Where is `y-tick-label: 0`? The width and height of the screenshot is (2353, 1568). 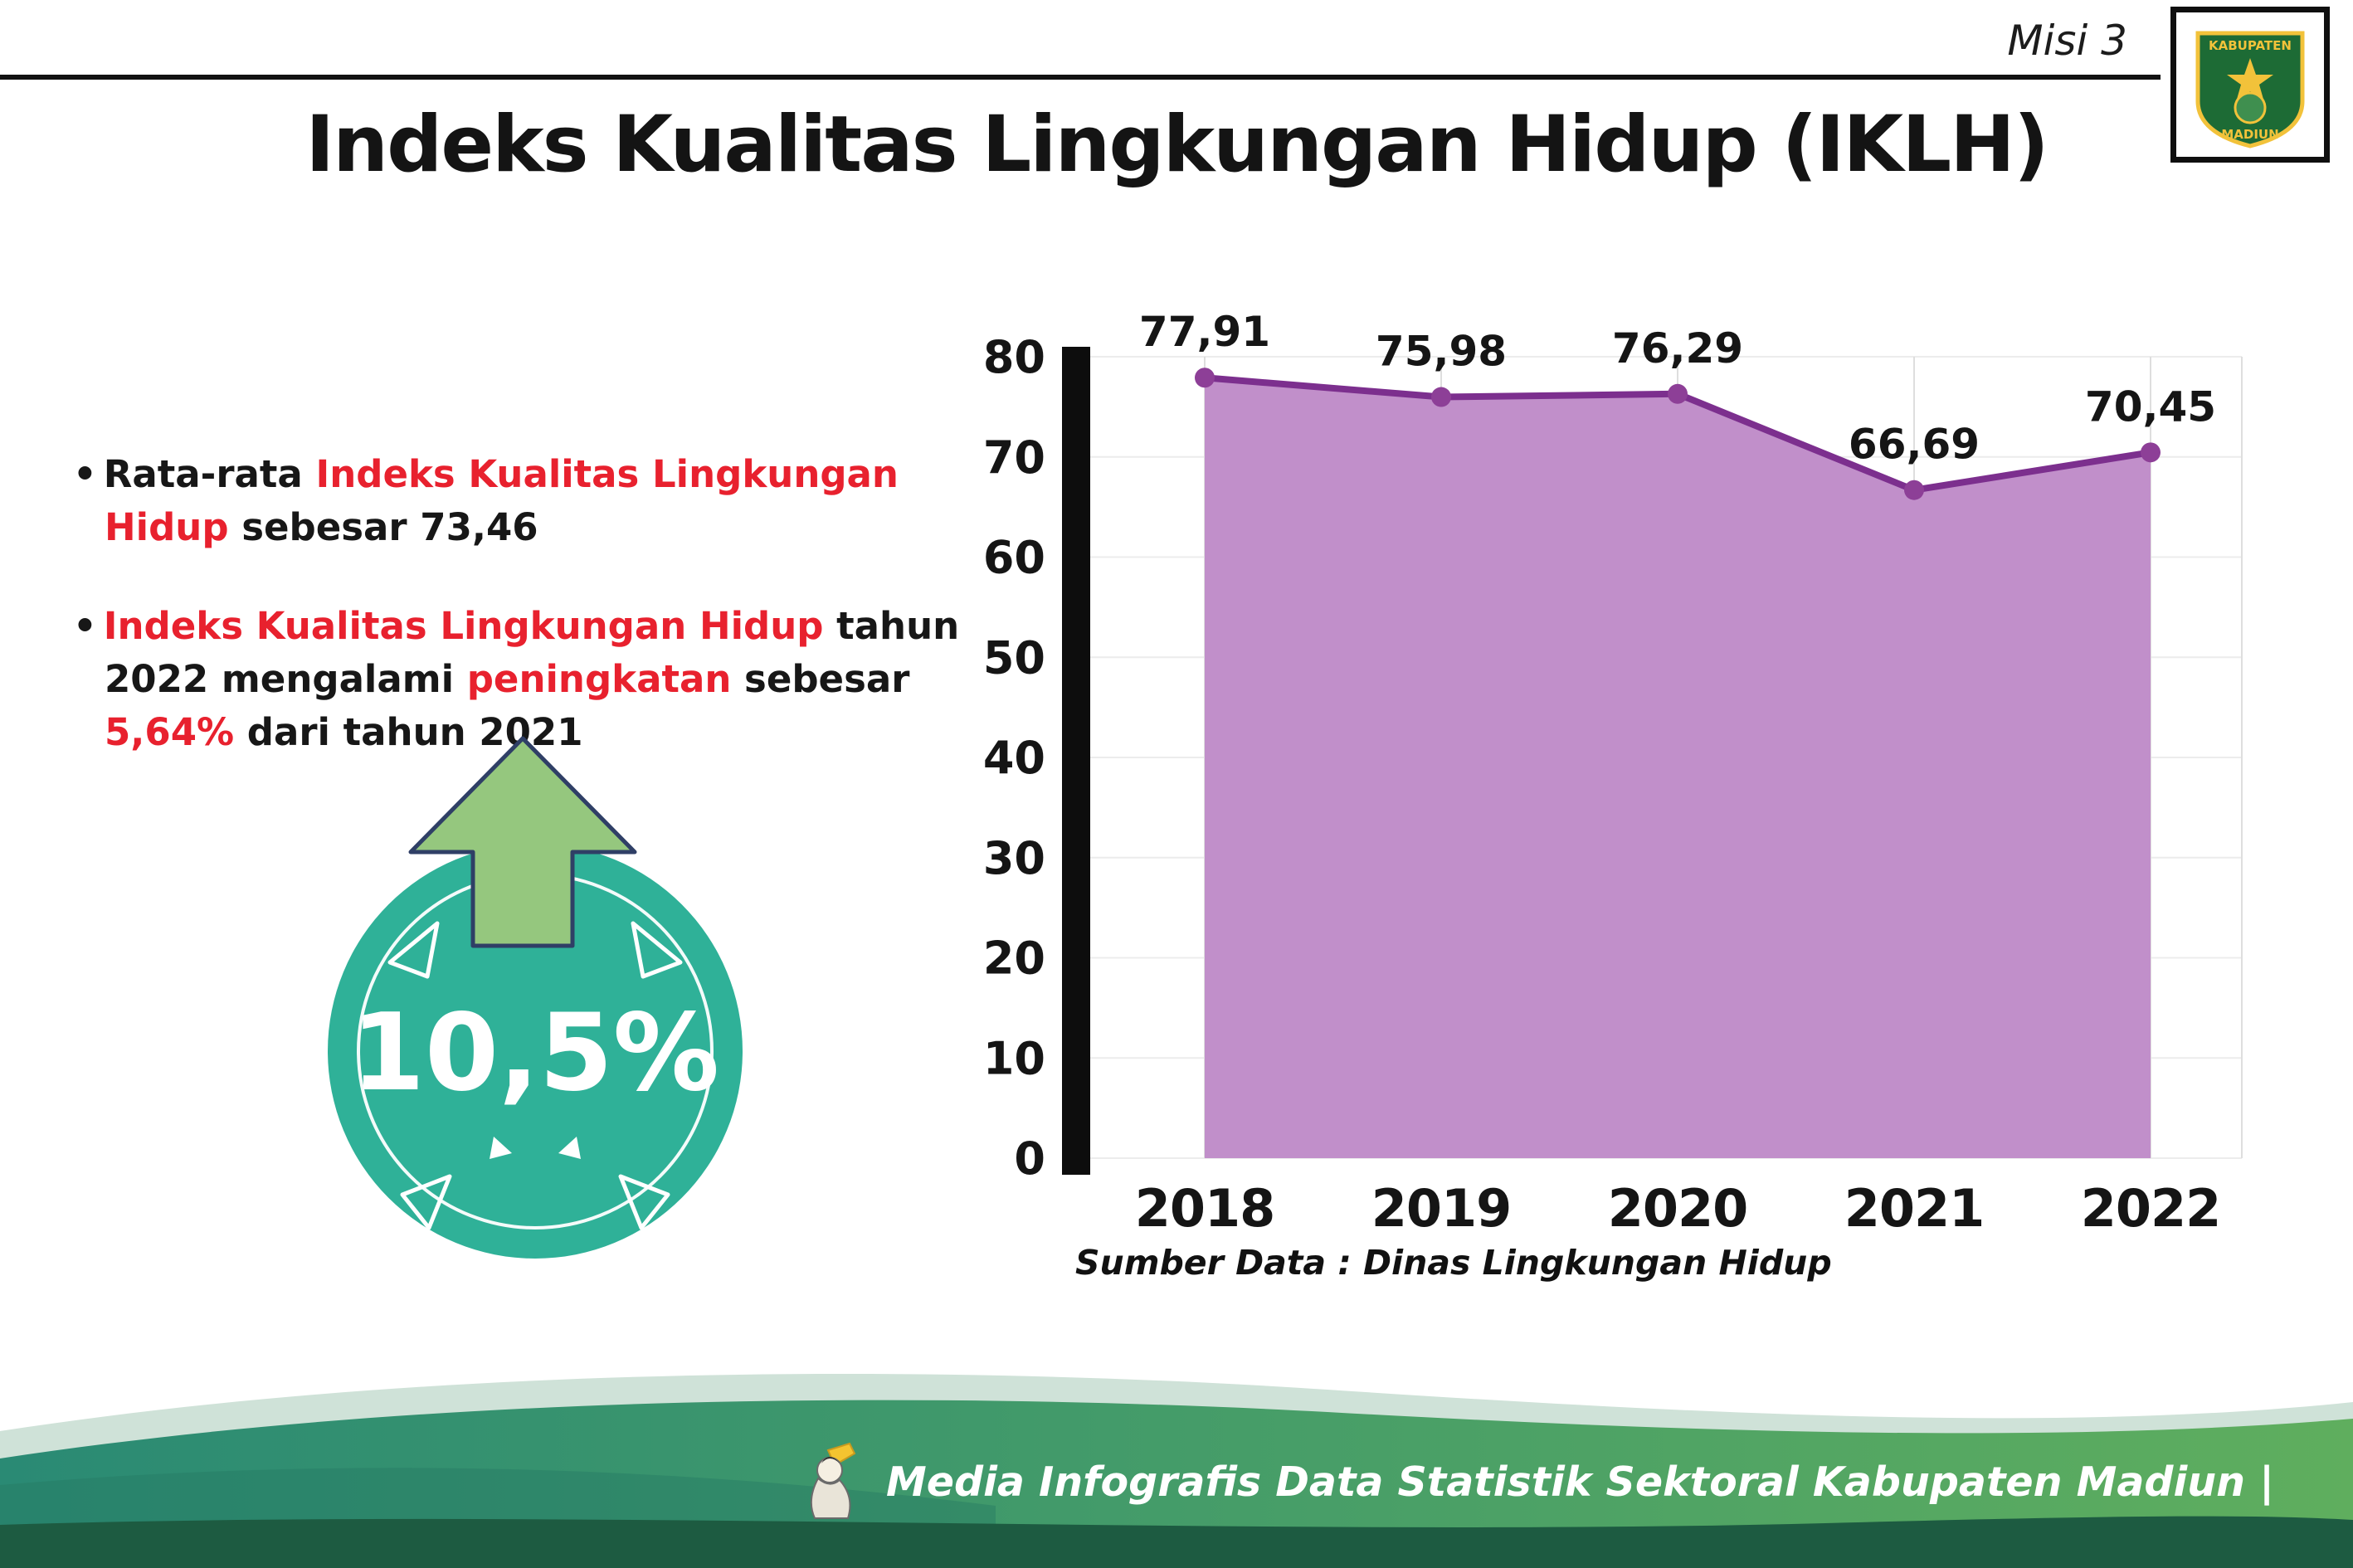
y-tick-label: 0 is located at coordinates (1029, 1158).